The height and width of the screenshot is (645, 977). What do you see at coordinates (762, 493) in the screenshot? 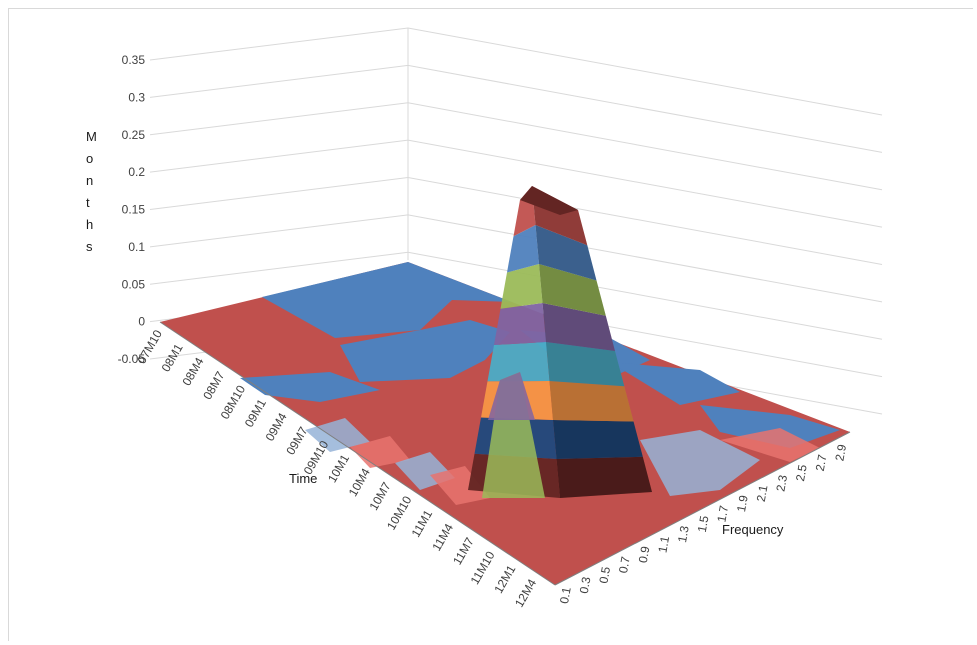
I see `frequency-tick-label: 2.1` at bounding box center [762, 493].